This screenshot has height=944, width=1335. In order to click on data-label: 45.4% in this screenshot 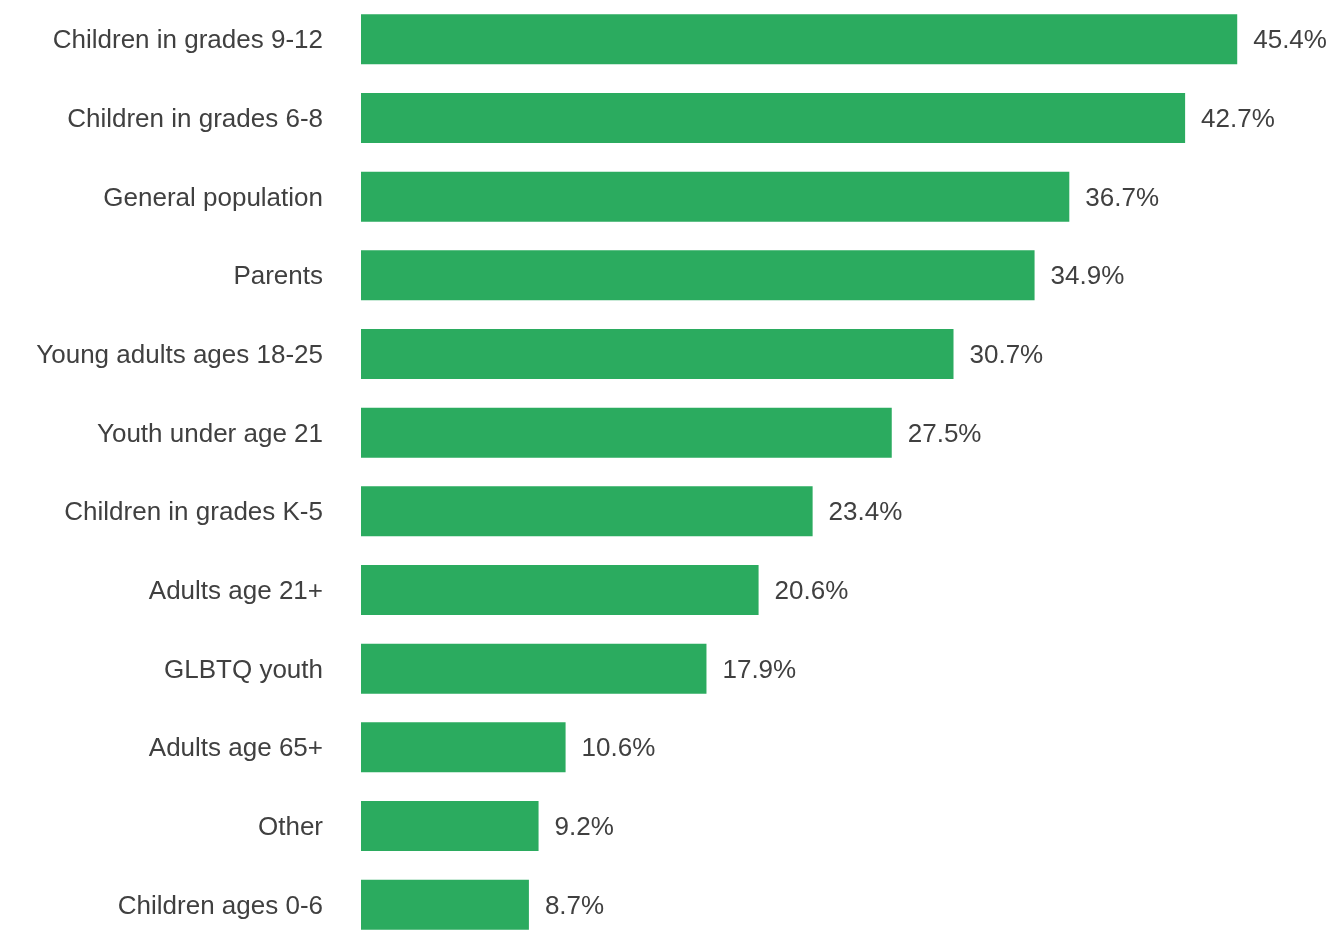, I will do `click(1290, 39)`.